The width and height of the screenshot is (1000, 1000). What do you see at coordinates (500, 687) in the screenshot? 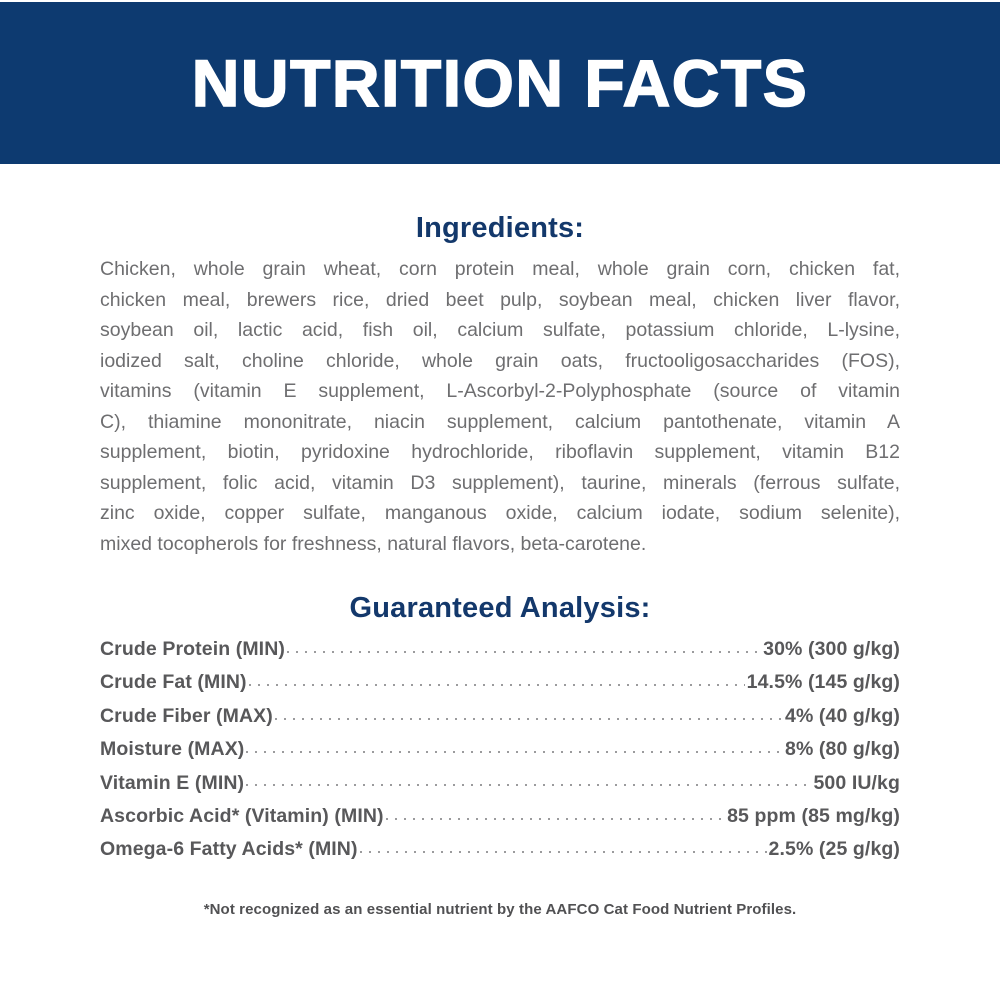
I see `analysis-row: Crude Fat (MIN) 14.5% (145 g/kg)` at bounding box center [500, 687].